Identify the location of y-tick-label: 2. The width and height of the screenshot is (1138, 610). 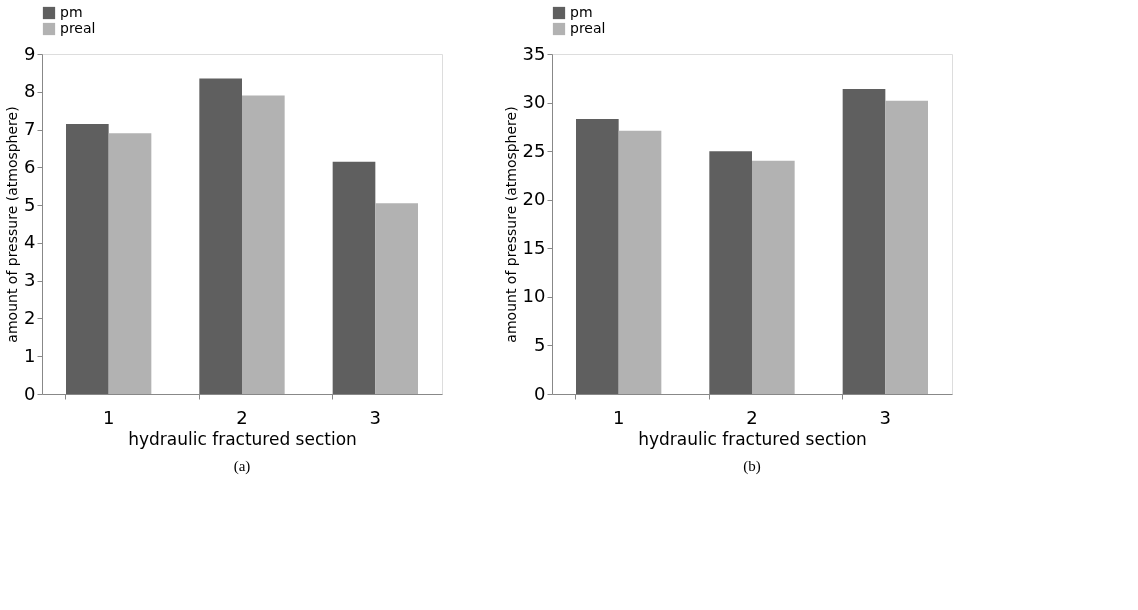
(30, 317).